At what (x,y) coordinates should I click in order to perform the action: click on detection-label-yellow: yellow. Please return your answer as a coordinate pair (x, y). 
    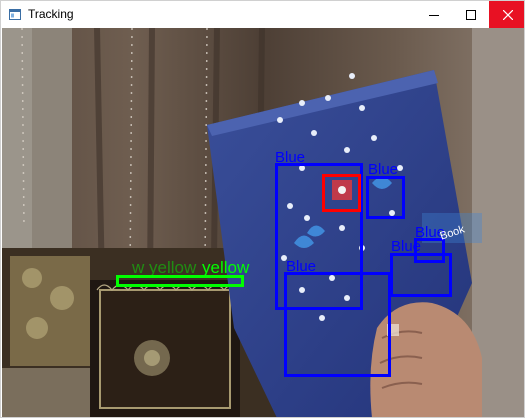
    Looking at the image, I should click on (226, 267).